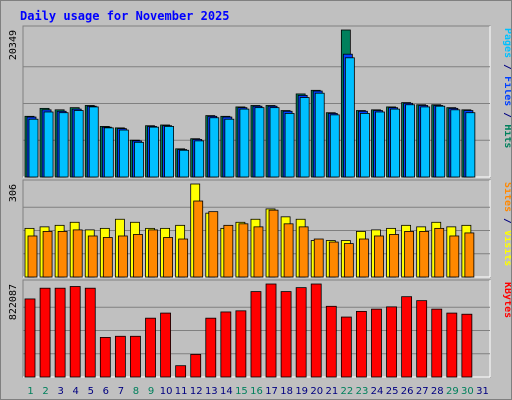 The height and width of the screenshot is (400, 512). I want to click on x-tick-label-day-4: 4, so click(76, 391).